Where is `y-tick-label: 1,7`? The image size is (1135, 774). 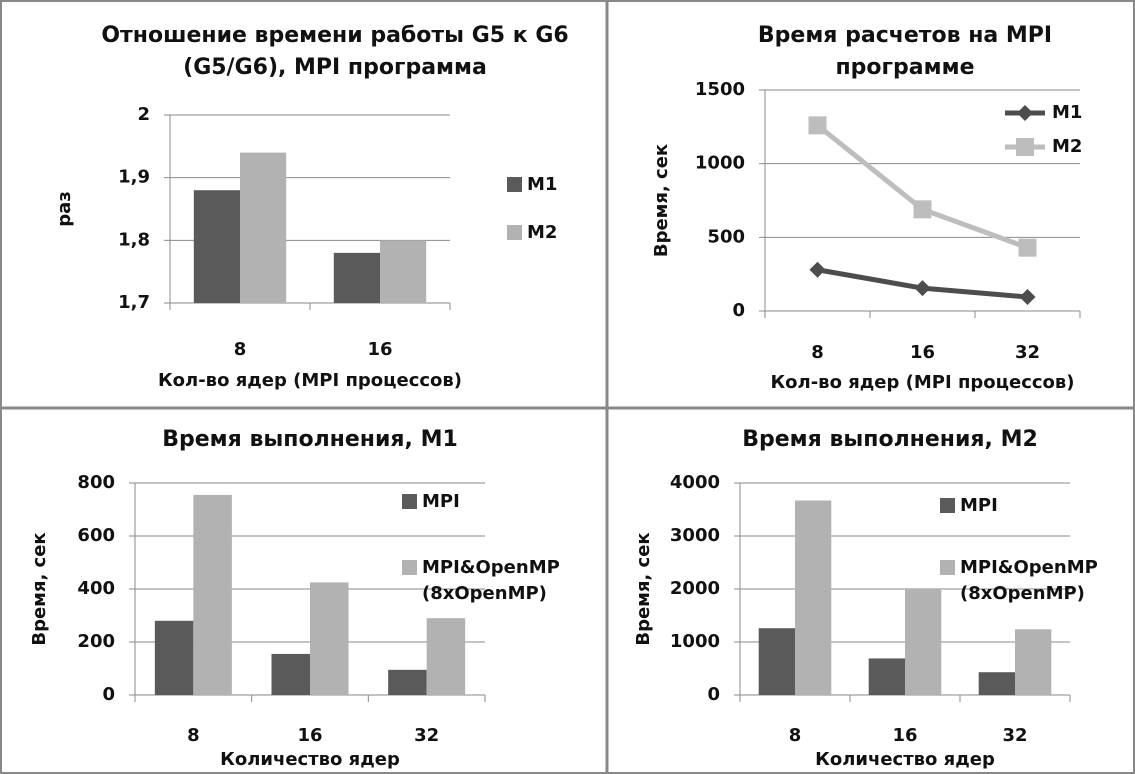
y-tick-label: 1,7 is located at coordinates (134, 302).